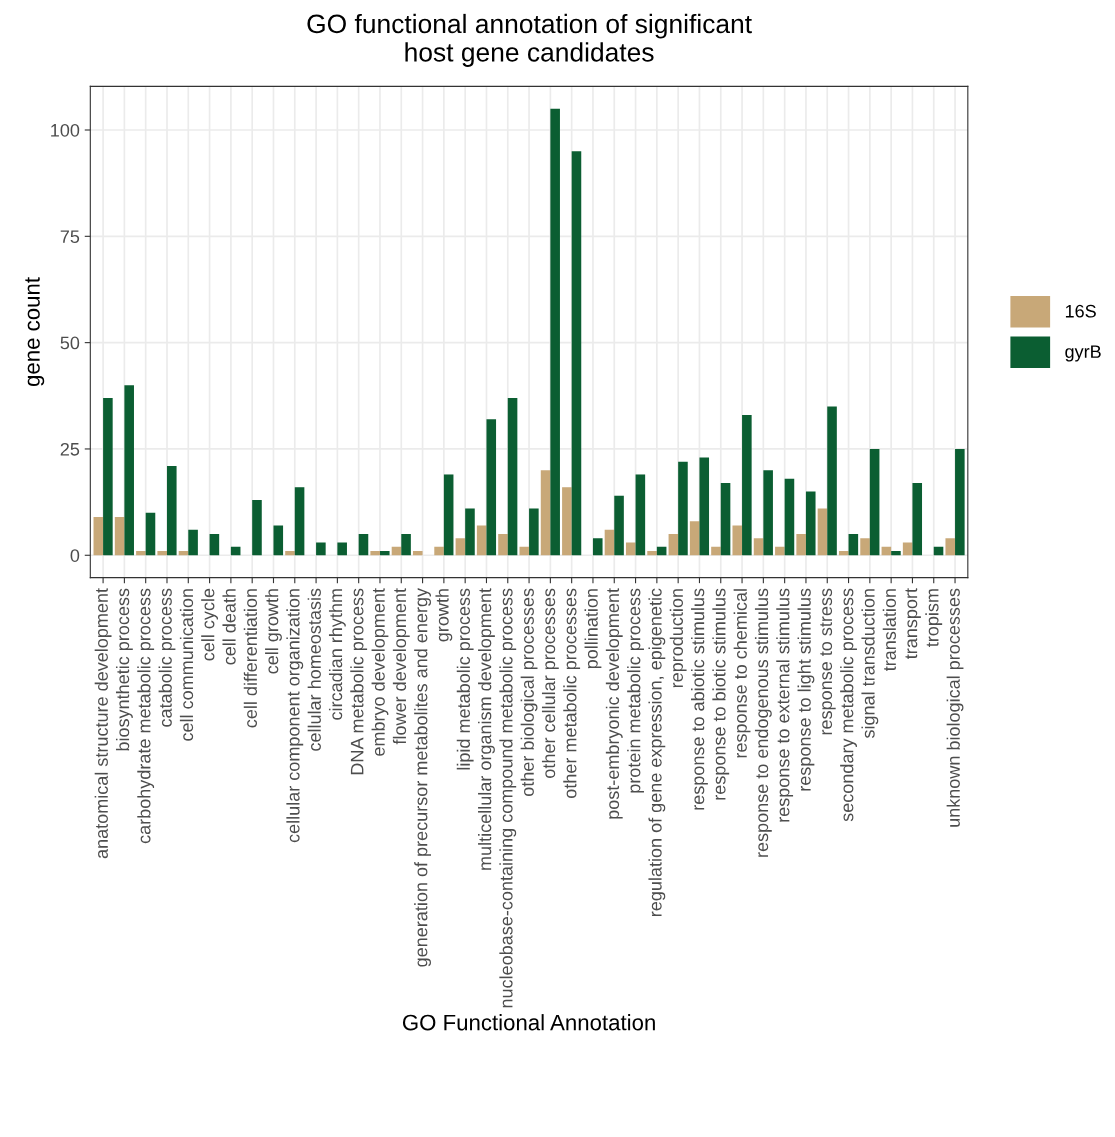  What do you see at coordinates (635, 690) in the screenshot?
I see `x-tick-label: protein metabolic process` at bounding box center [635, 690].